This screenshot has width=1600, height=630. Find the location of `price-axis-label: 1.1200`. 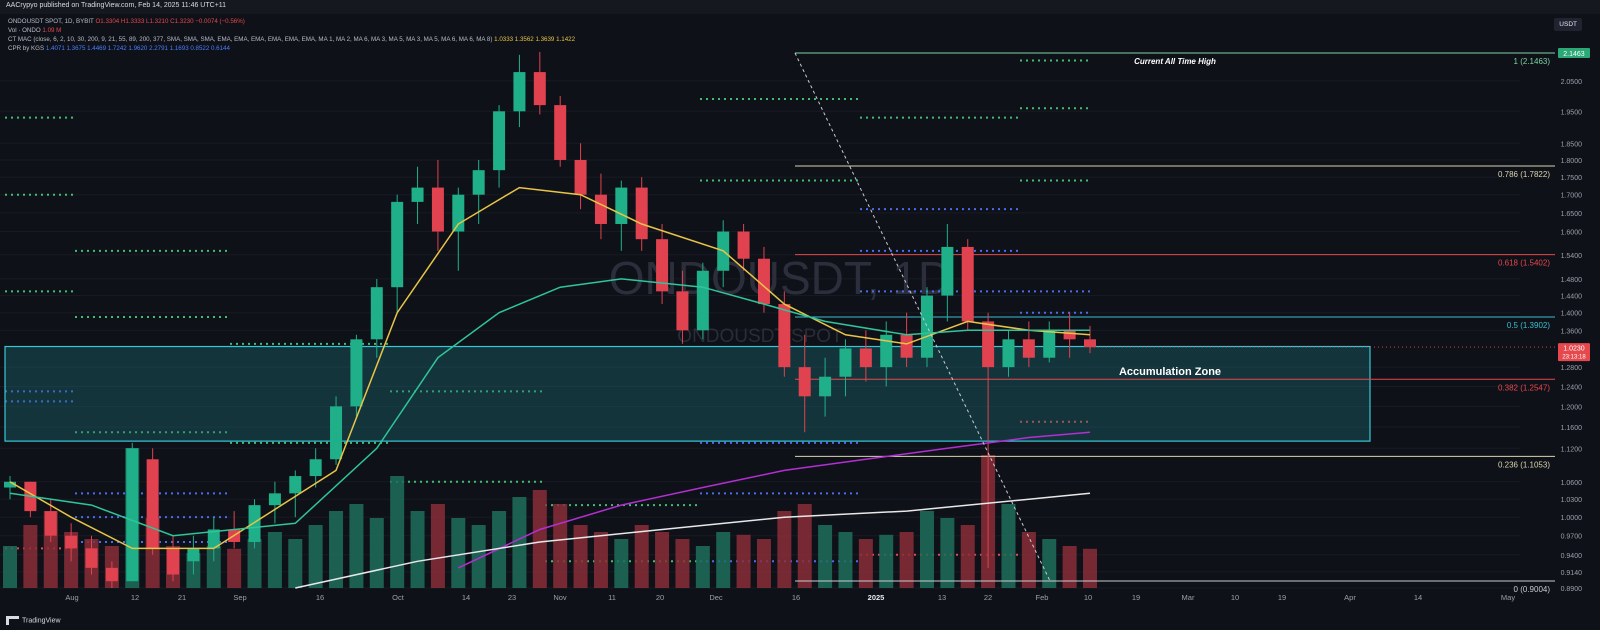

price-axis-label: 1.1200 is located at coordinates (1572, 449).